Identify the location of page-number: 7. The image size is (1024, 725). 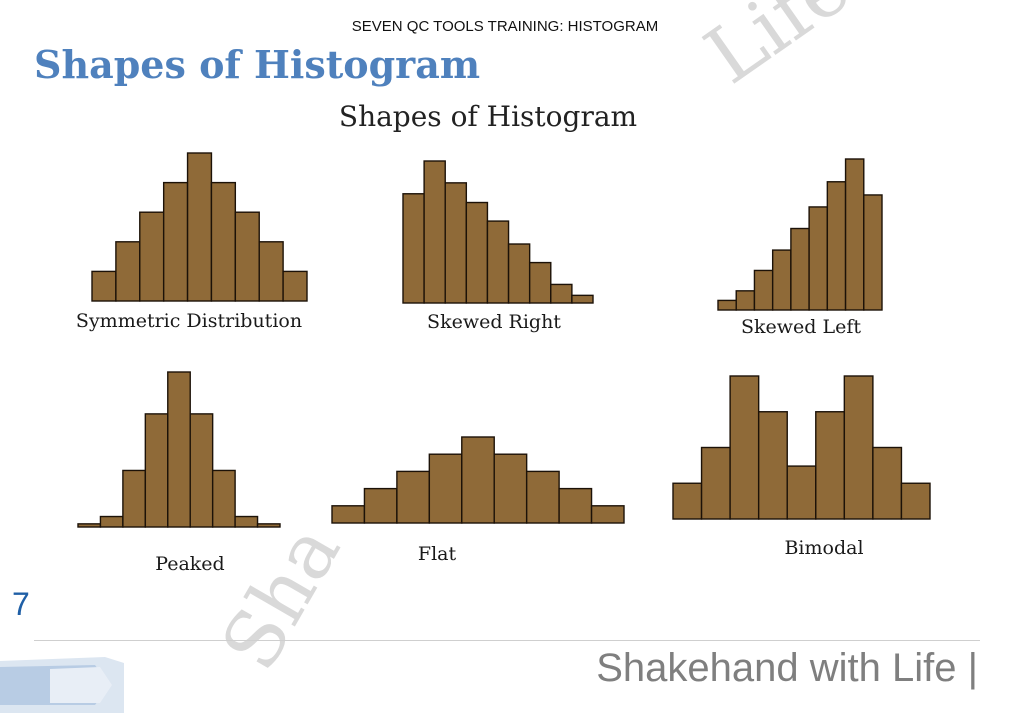
(21, 604).